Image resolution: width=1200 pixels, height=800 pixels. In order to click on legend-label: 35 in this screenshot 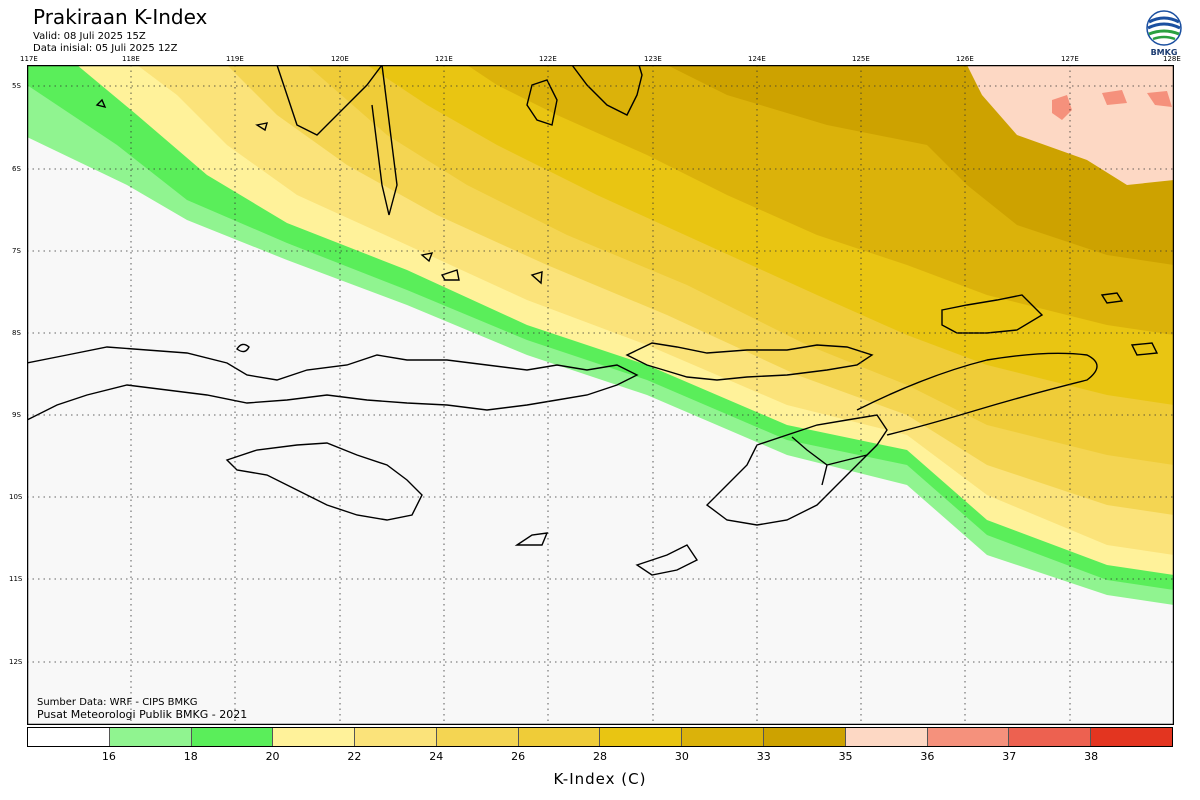, I will do `click(845, 756)`.